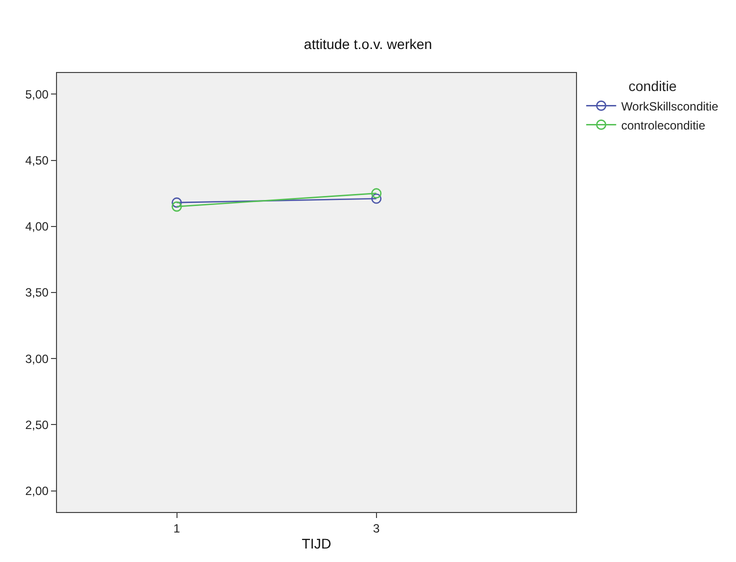  Describe the element at coordinates (37, 359) in the screenshot. I see `y-tick-label: 3,00` at that location.